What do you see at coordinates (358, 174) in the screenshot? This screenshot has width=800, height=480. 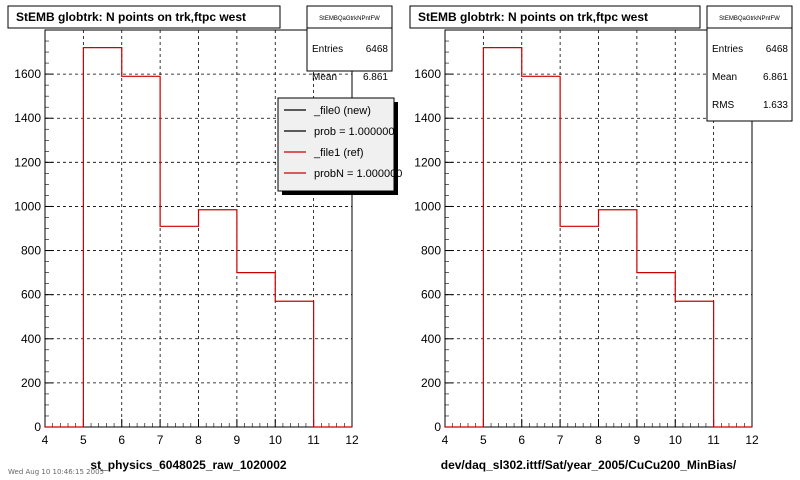 I see `legend-label: probN = 1.000000` at bounding box center [358, 174].